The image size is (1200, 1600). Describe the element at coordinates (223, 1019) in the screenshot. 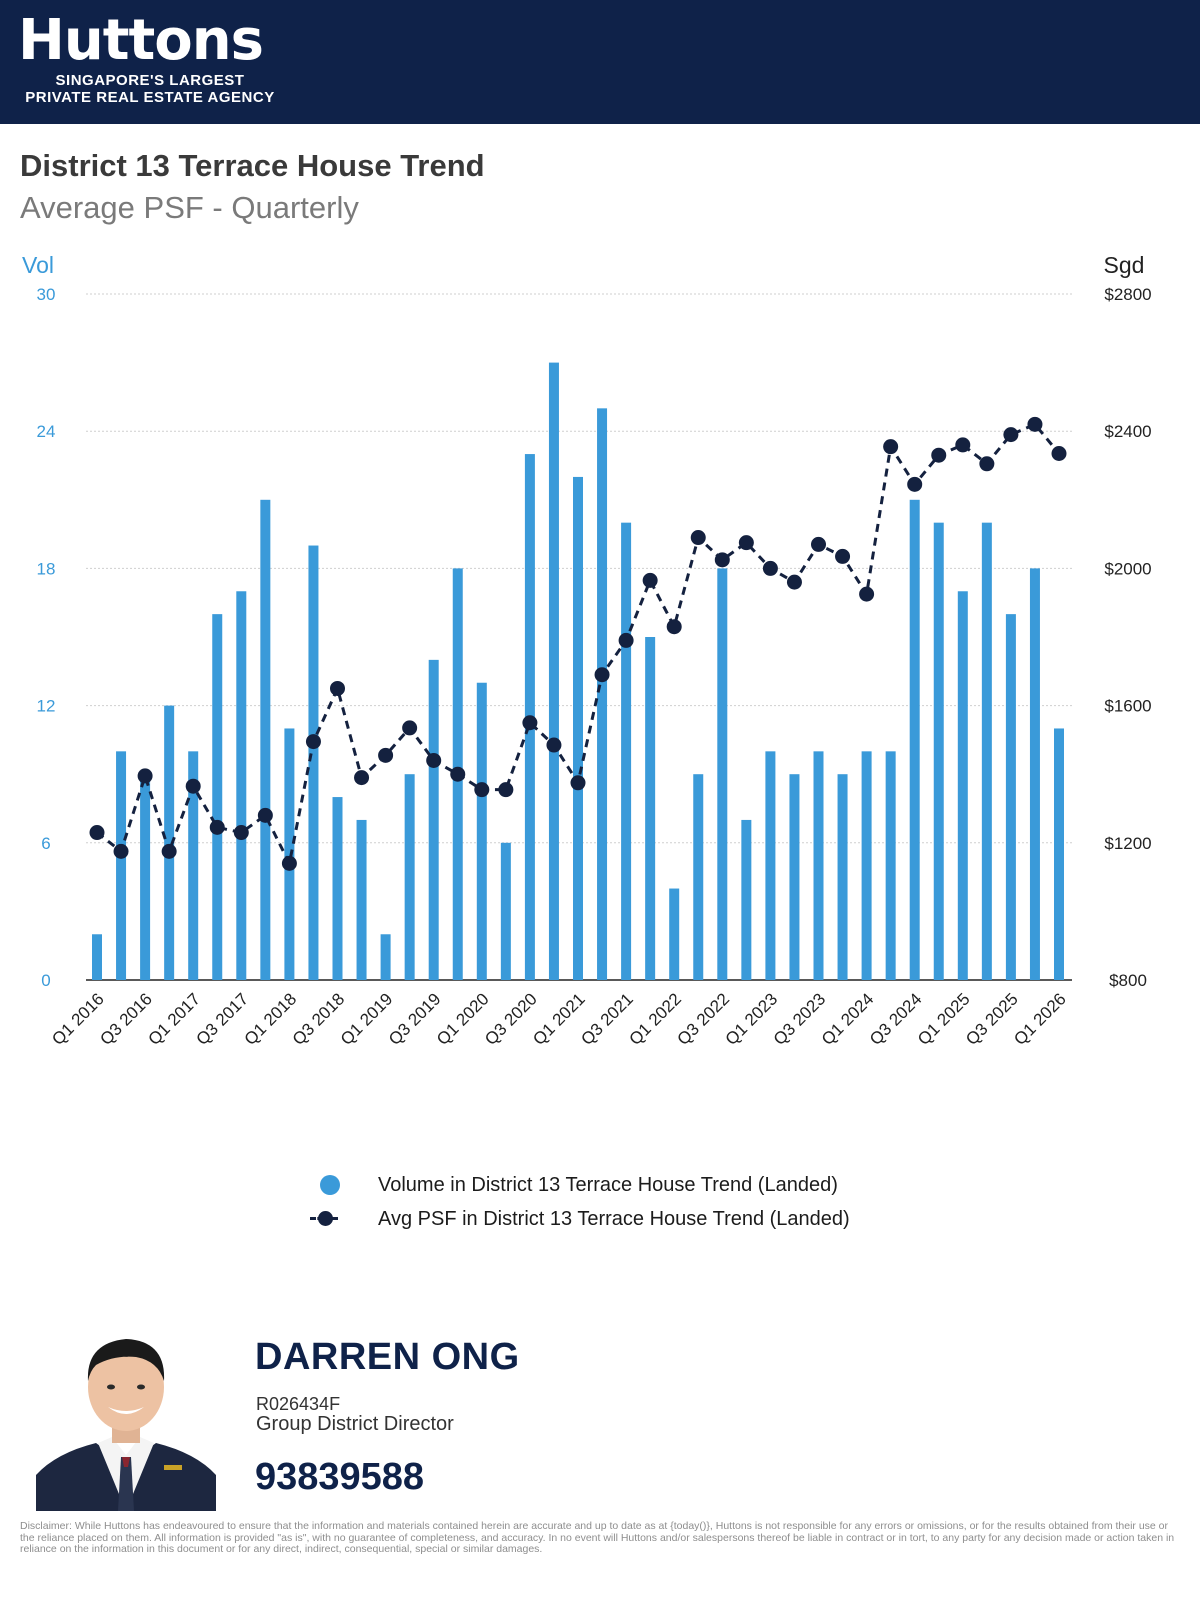

I see `x-tick-label: Q3 2017` at that location.